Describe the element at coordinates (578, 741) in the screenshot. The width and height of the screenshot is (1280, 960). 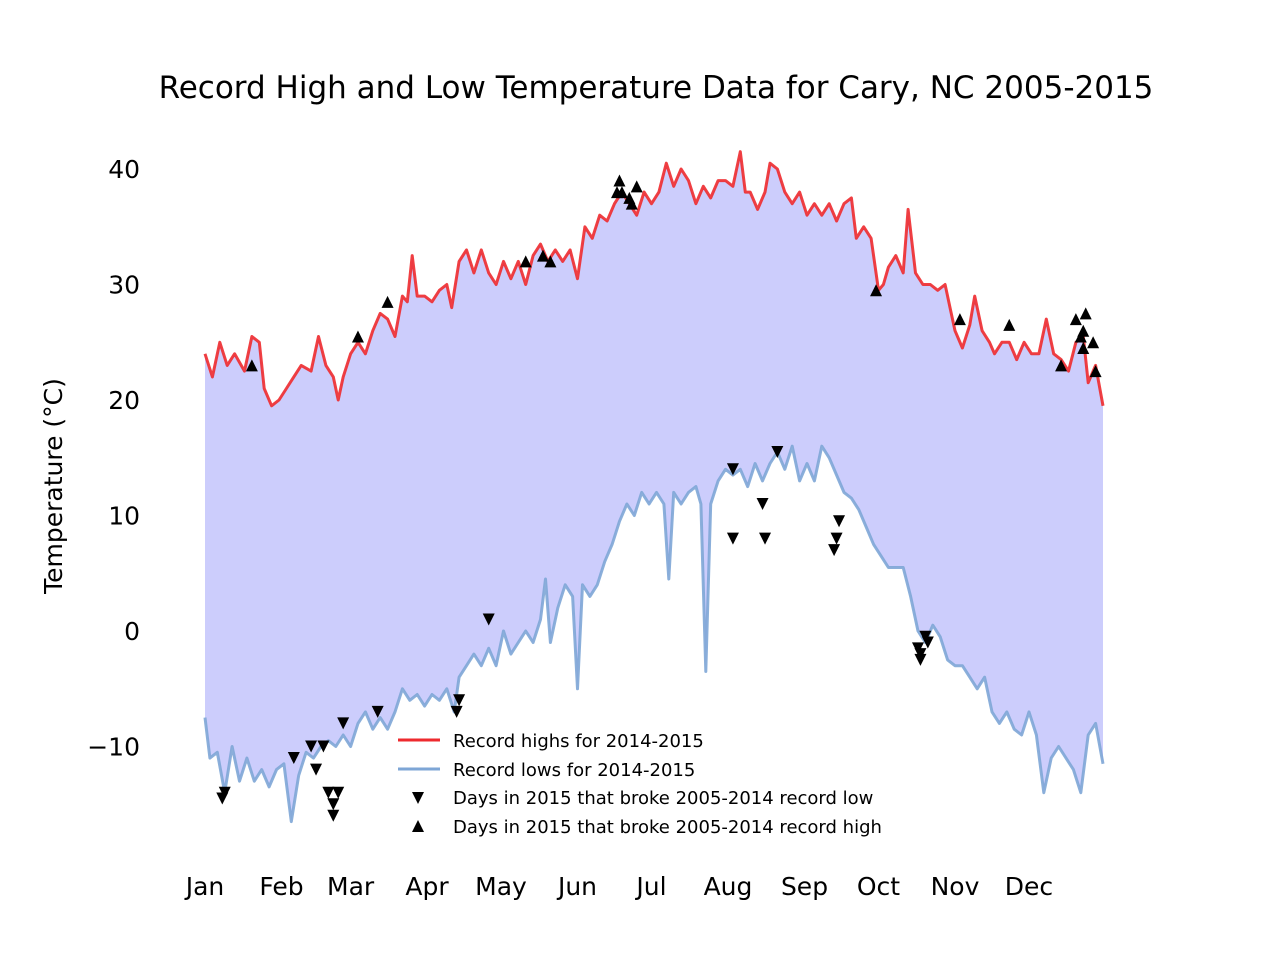
I see `legend-label-highs: Record highs for 2014-2015` at that location.